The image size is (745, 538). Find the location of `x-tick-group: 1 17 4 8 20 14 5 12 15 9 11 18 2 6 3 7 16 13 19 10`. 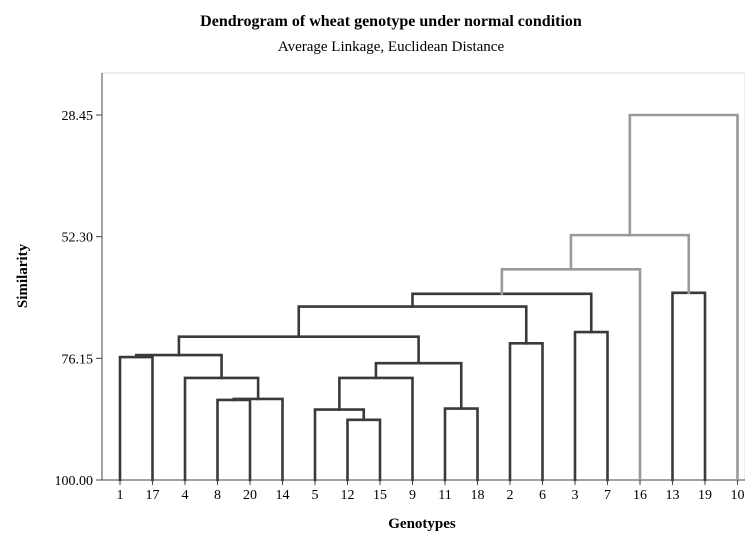

x-tick-group: 1 17 4 8 20 14 5 12 15 9 11 18 2 6 3 7 16 13 19 10 is located at coordinates (431, 491).